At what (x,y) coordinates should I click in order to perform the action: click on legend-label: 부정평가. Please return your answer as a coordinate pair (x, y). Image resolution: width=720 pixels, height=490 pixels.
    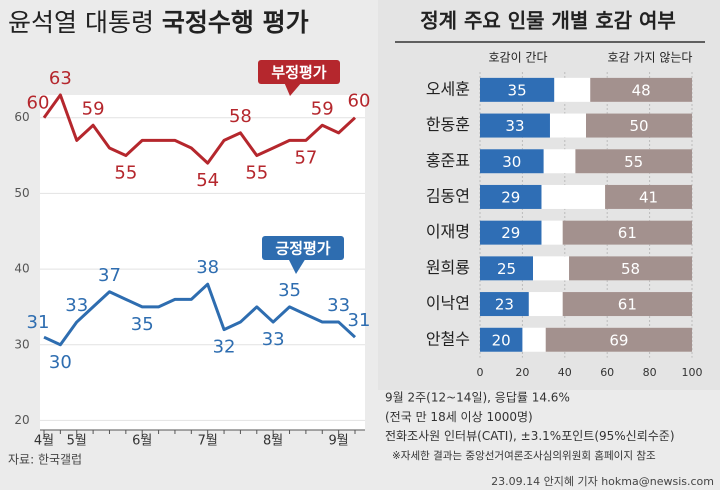
    Looking at the image, I should click on (298, 73).